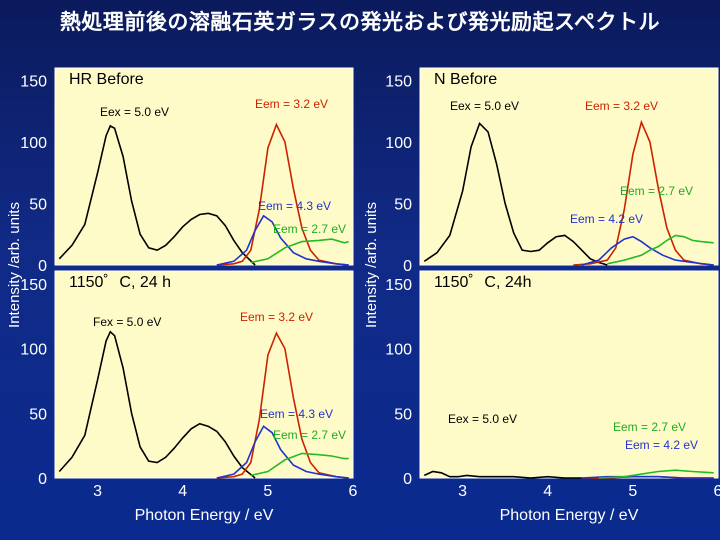  What do you see at coordinates (483, 282) in the screenshot?
I see `panel-4-label: 1150゜C, 24h` at bounding box center [483, 282].